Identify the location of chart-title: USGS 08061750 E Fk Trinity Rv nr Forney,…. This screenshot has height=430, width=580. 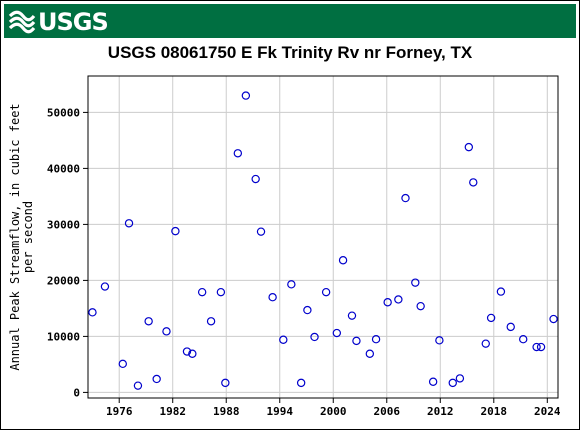
(290, 52).